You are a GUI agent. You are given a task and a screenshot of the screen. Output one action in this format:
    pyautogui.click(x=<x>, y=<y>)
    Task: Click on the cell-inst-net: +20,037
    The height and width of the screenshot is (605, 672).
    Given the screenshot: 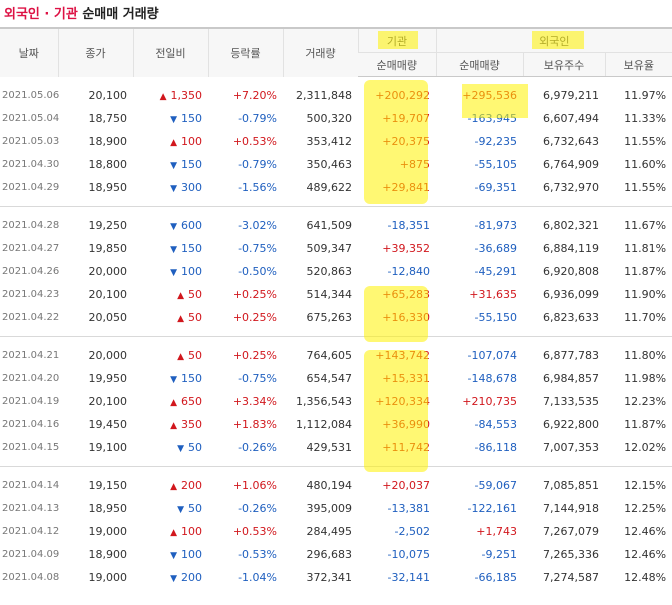 What is the action you would take?
    pyautogui.click(x=406, y=485)
    